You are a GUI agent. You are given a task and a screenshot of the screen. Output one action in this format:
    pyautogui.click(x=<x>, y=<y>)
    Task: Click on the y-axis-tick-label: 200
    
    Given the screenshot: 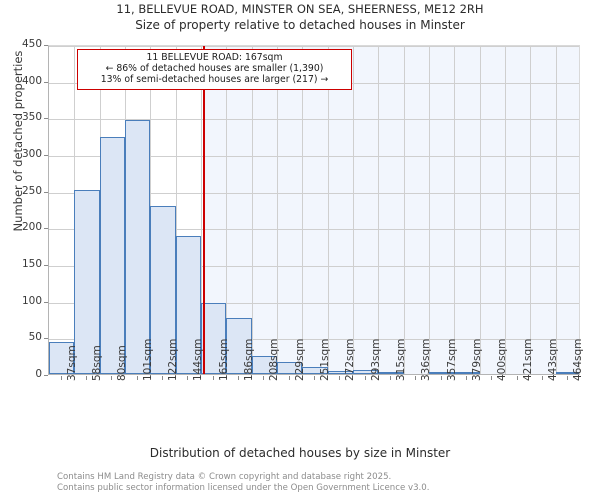 What is the action you would take?
    pyautogui.click(x=31, y=227)
    